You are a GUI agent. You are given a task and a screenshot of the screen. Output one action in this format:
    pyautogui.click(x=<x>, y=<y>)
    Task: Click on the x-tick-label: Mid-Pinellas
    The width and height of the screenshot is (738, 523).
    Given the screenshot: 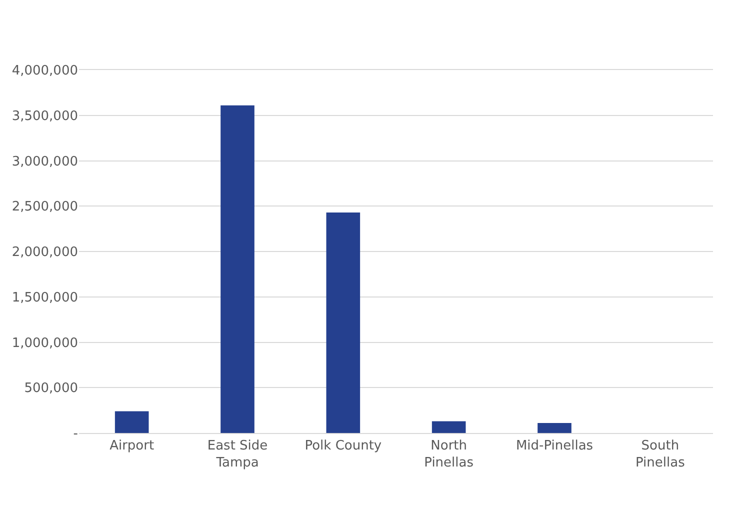 What is the action you would take?
    pyautogui.click(x=555, y=446)
    